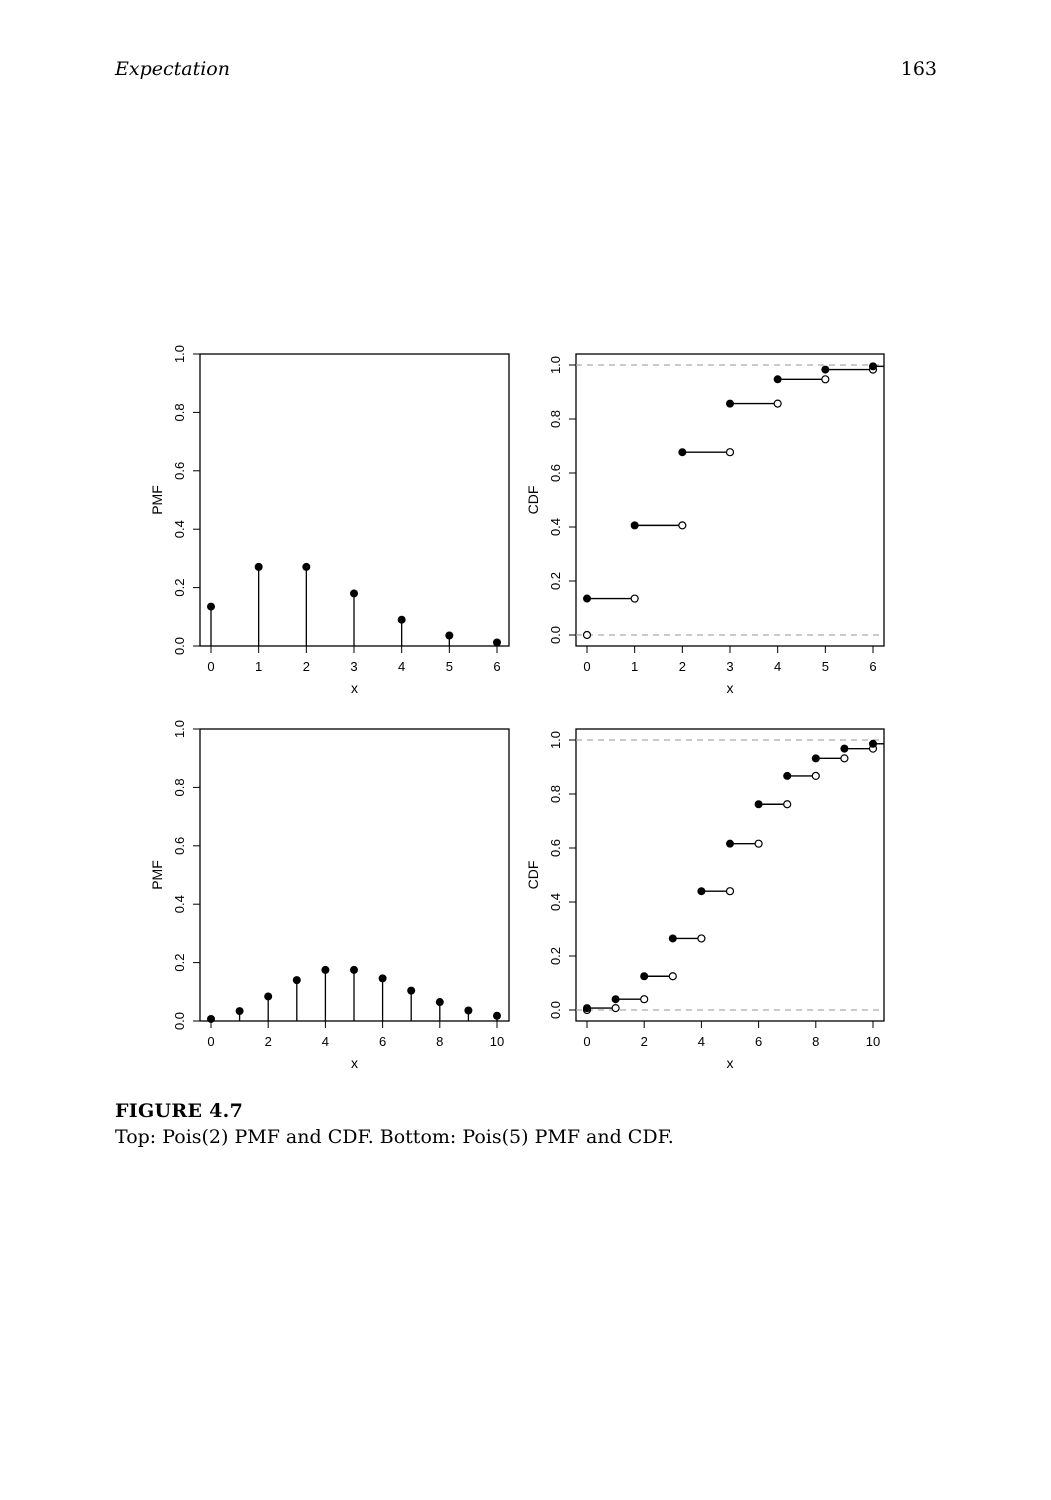  Describe the element at coordinates (329, 520) in the screenshot. I see `chart-top-left: 0 1 2 3 4 5 6 x 0.0 0.2 0.4 0.6 0.8 1.0 PMF` at that location.